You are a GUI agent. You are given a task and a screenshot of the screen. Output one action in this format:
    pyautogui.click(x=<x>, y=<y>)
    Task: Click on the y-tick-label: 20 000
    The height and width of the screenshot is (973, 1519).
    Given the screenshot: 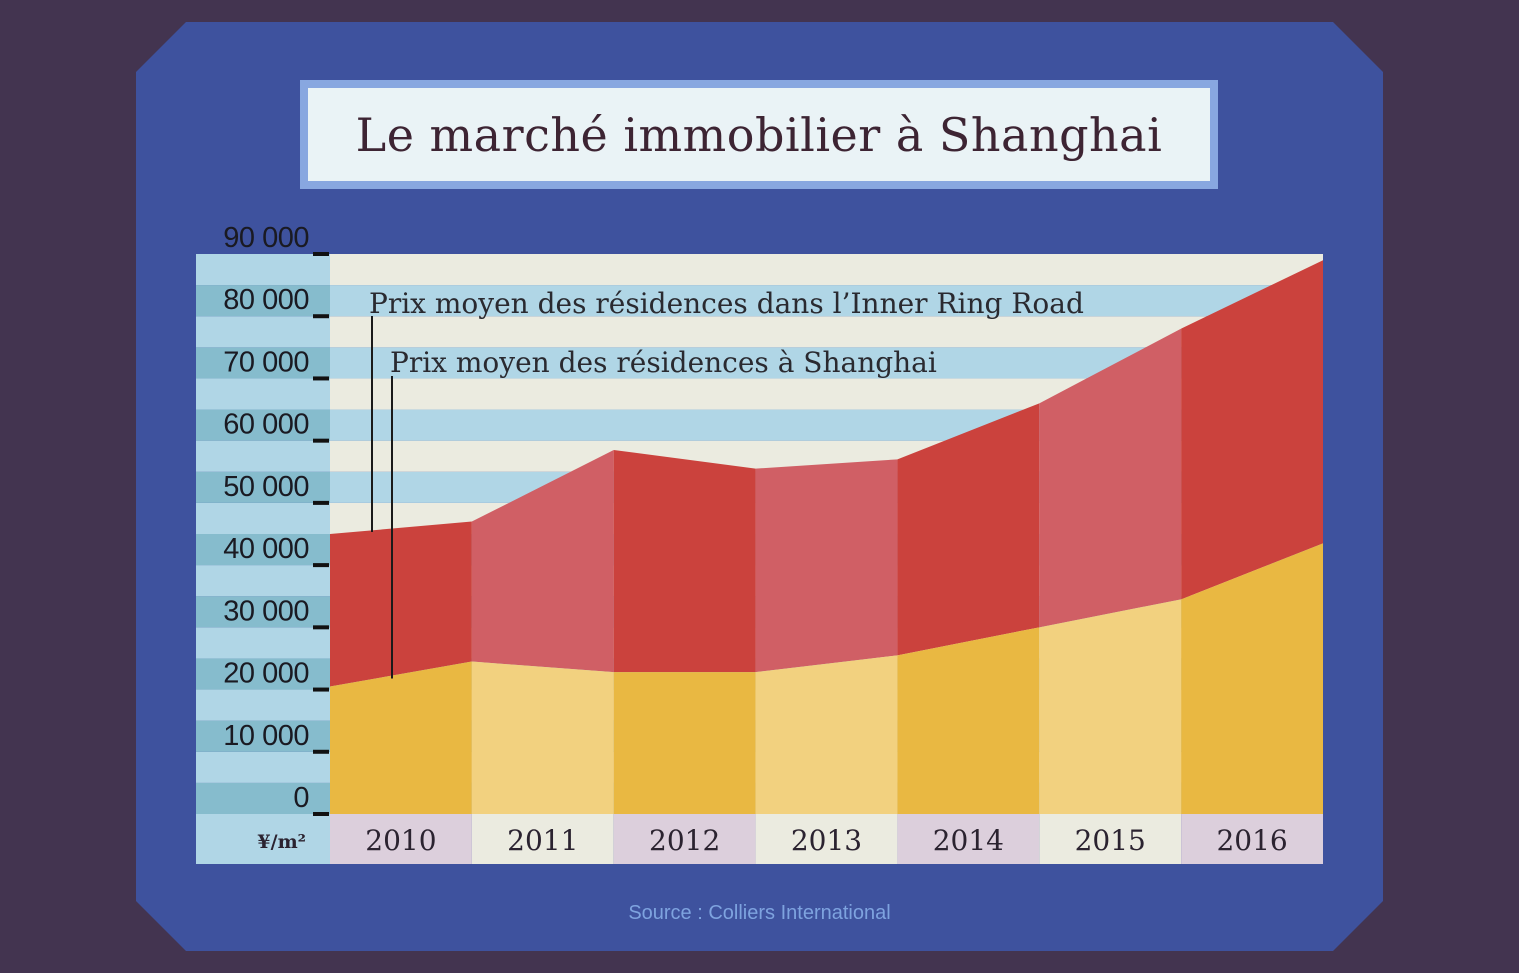 What is the action you would take?
    pyautogui.click(x=266, y=674)
    